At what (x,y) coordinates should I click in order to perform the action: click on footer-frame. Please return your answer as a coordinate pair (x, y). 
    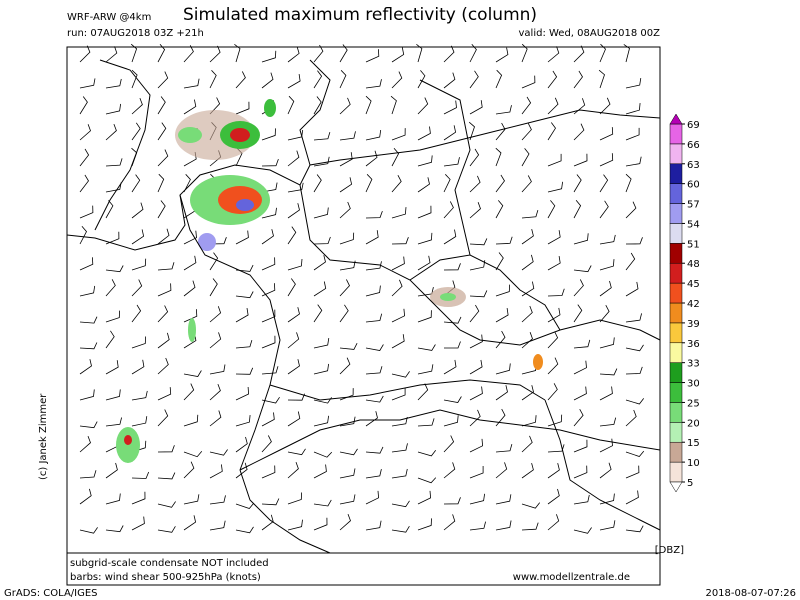
    Looking at the image, I should click on (363, 569).